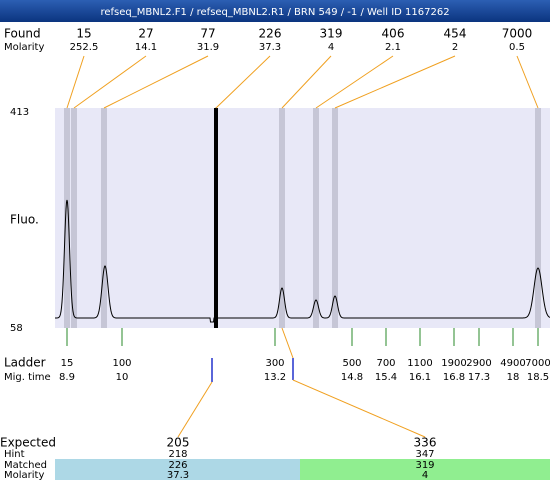 The image size is (550, 480). Describe the element at coordinates (425, 475) in the screenshot. I see `matched-molarity-value: 4` at that location.